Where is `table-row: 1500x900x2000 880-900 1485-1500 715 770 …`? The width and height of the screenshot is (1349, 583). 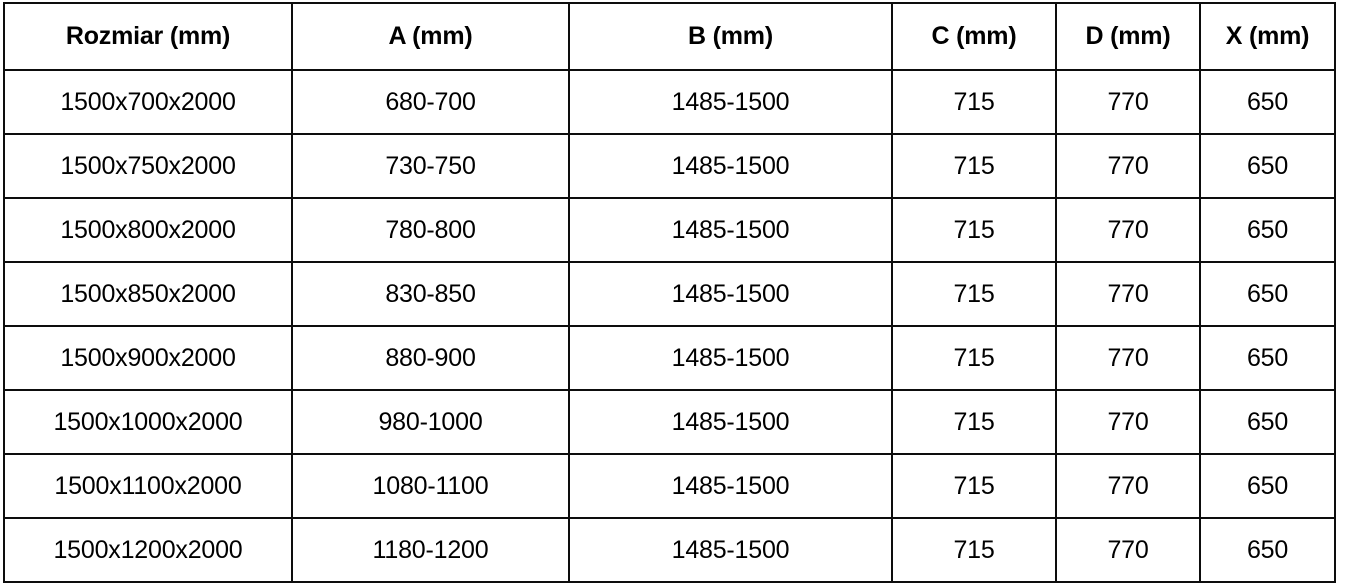 table-row: 1500x900x2000 880-900 1485-1500 715 770 … is located at coordinates (669, 358).